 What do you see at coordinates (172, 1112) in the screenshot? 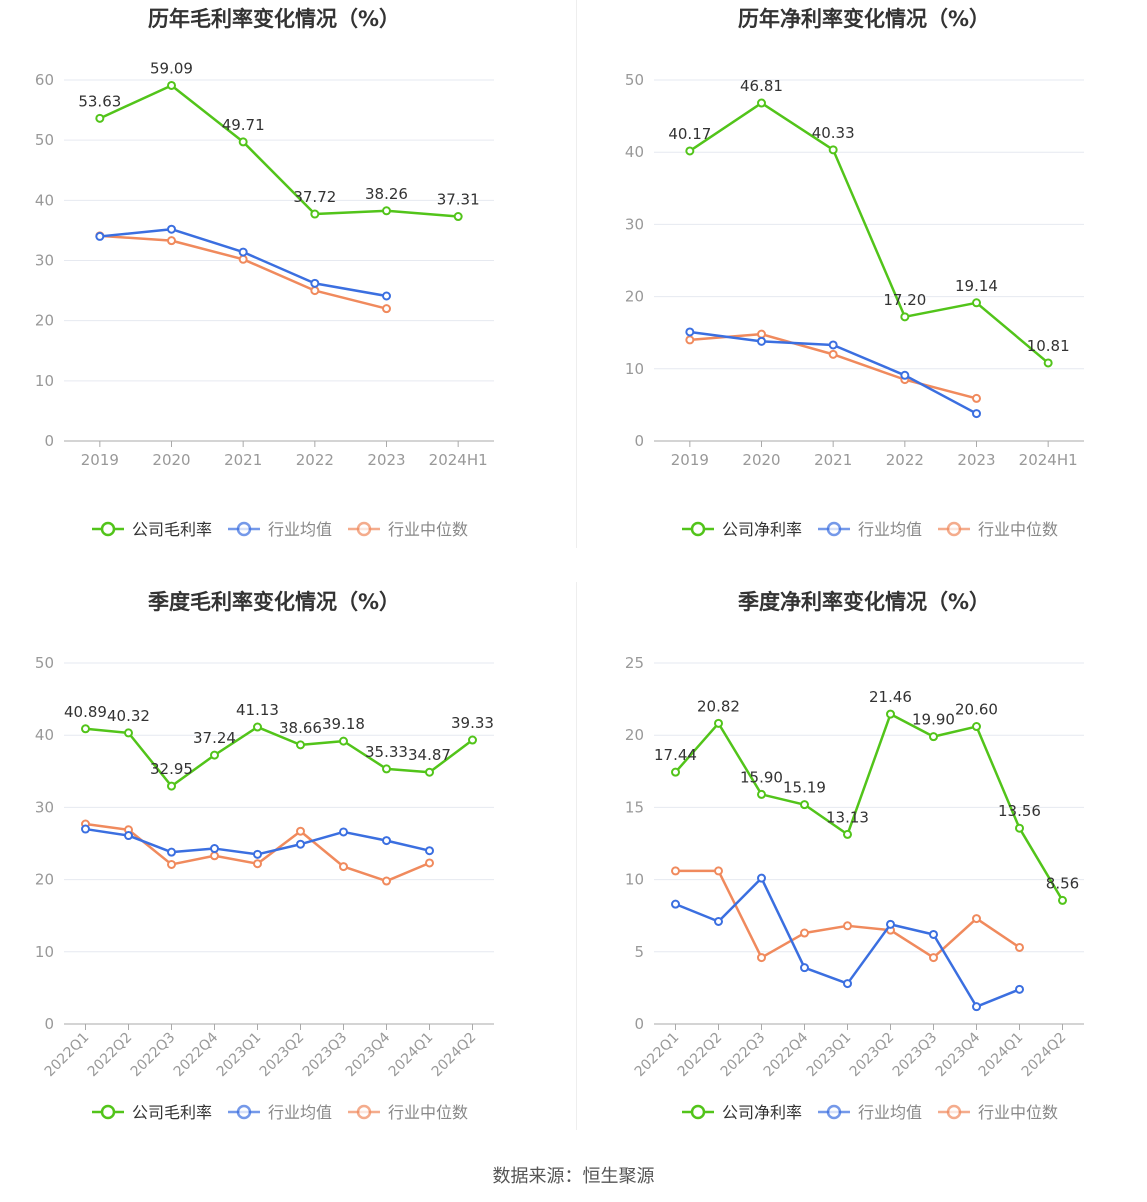
I see `legend-label: 公司毛利率` at bounding box center [172, 1112].